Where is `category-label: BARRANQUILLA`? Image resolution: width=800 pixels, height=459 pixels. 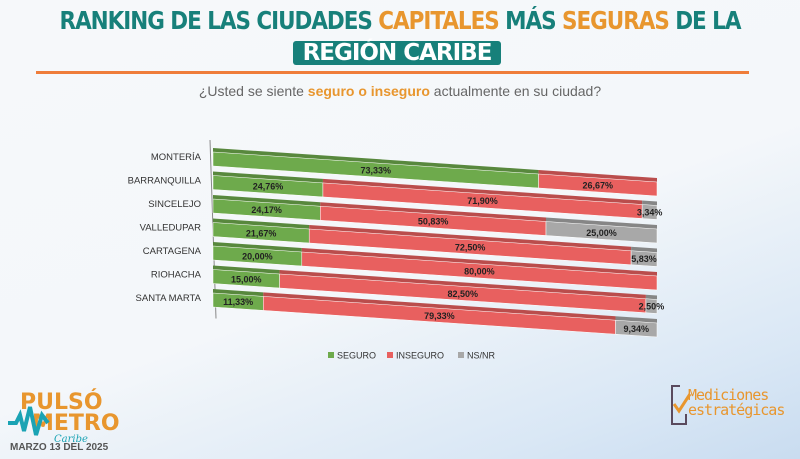 category-label: BARRANQUILLA is located at coordinates (165, 181).